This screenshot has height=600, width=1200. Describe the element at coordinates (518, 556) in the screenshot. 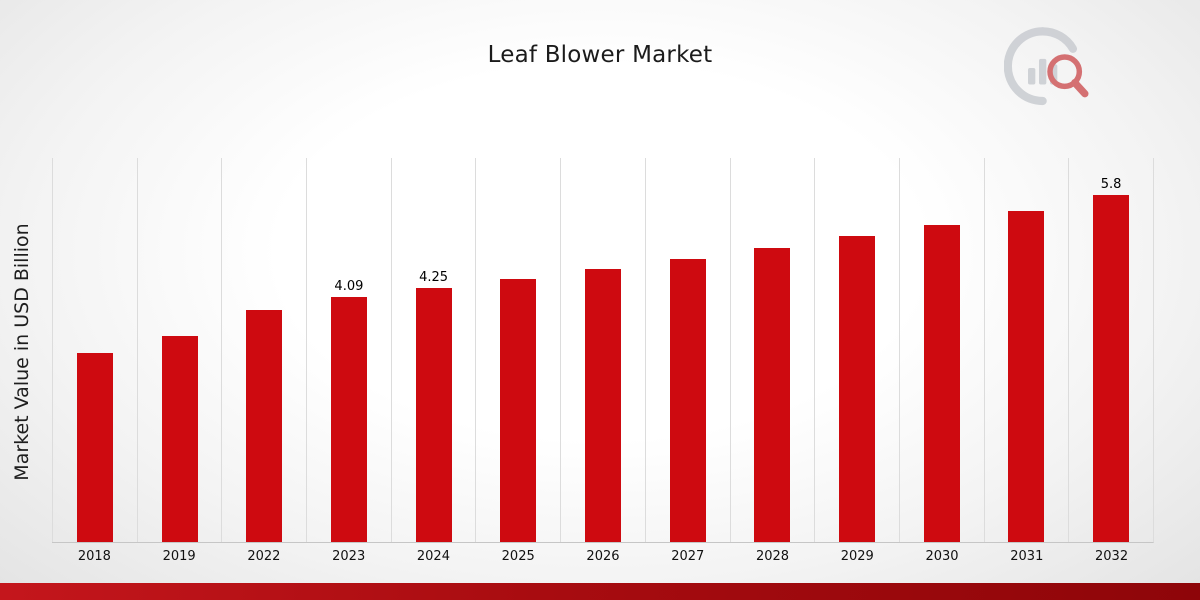

I see `x-tick-label: 2025` at that location.